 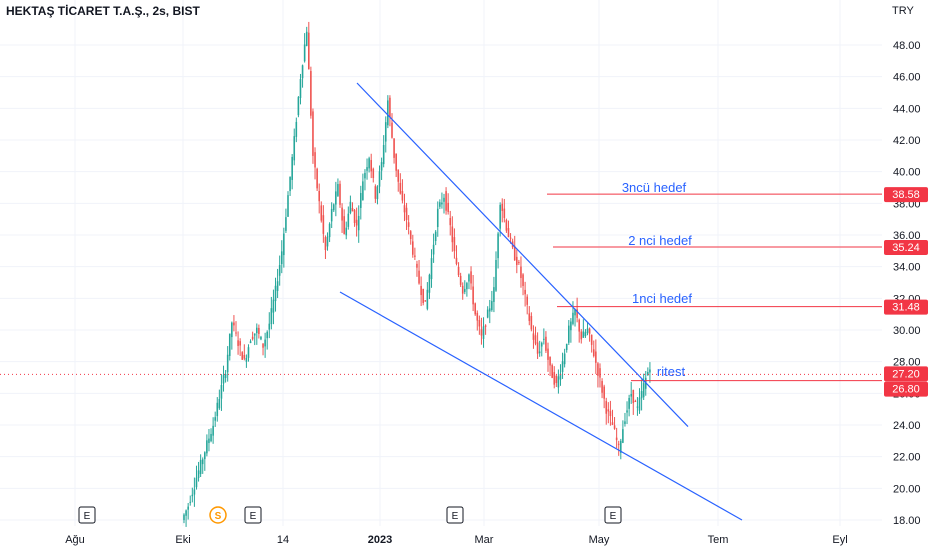 I want to click on x-tick-label: Eki, so click(x=182, y=540).